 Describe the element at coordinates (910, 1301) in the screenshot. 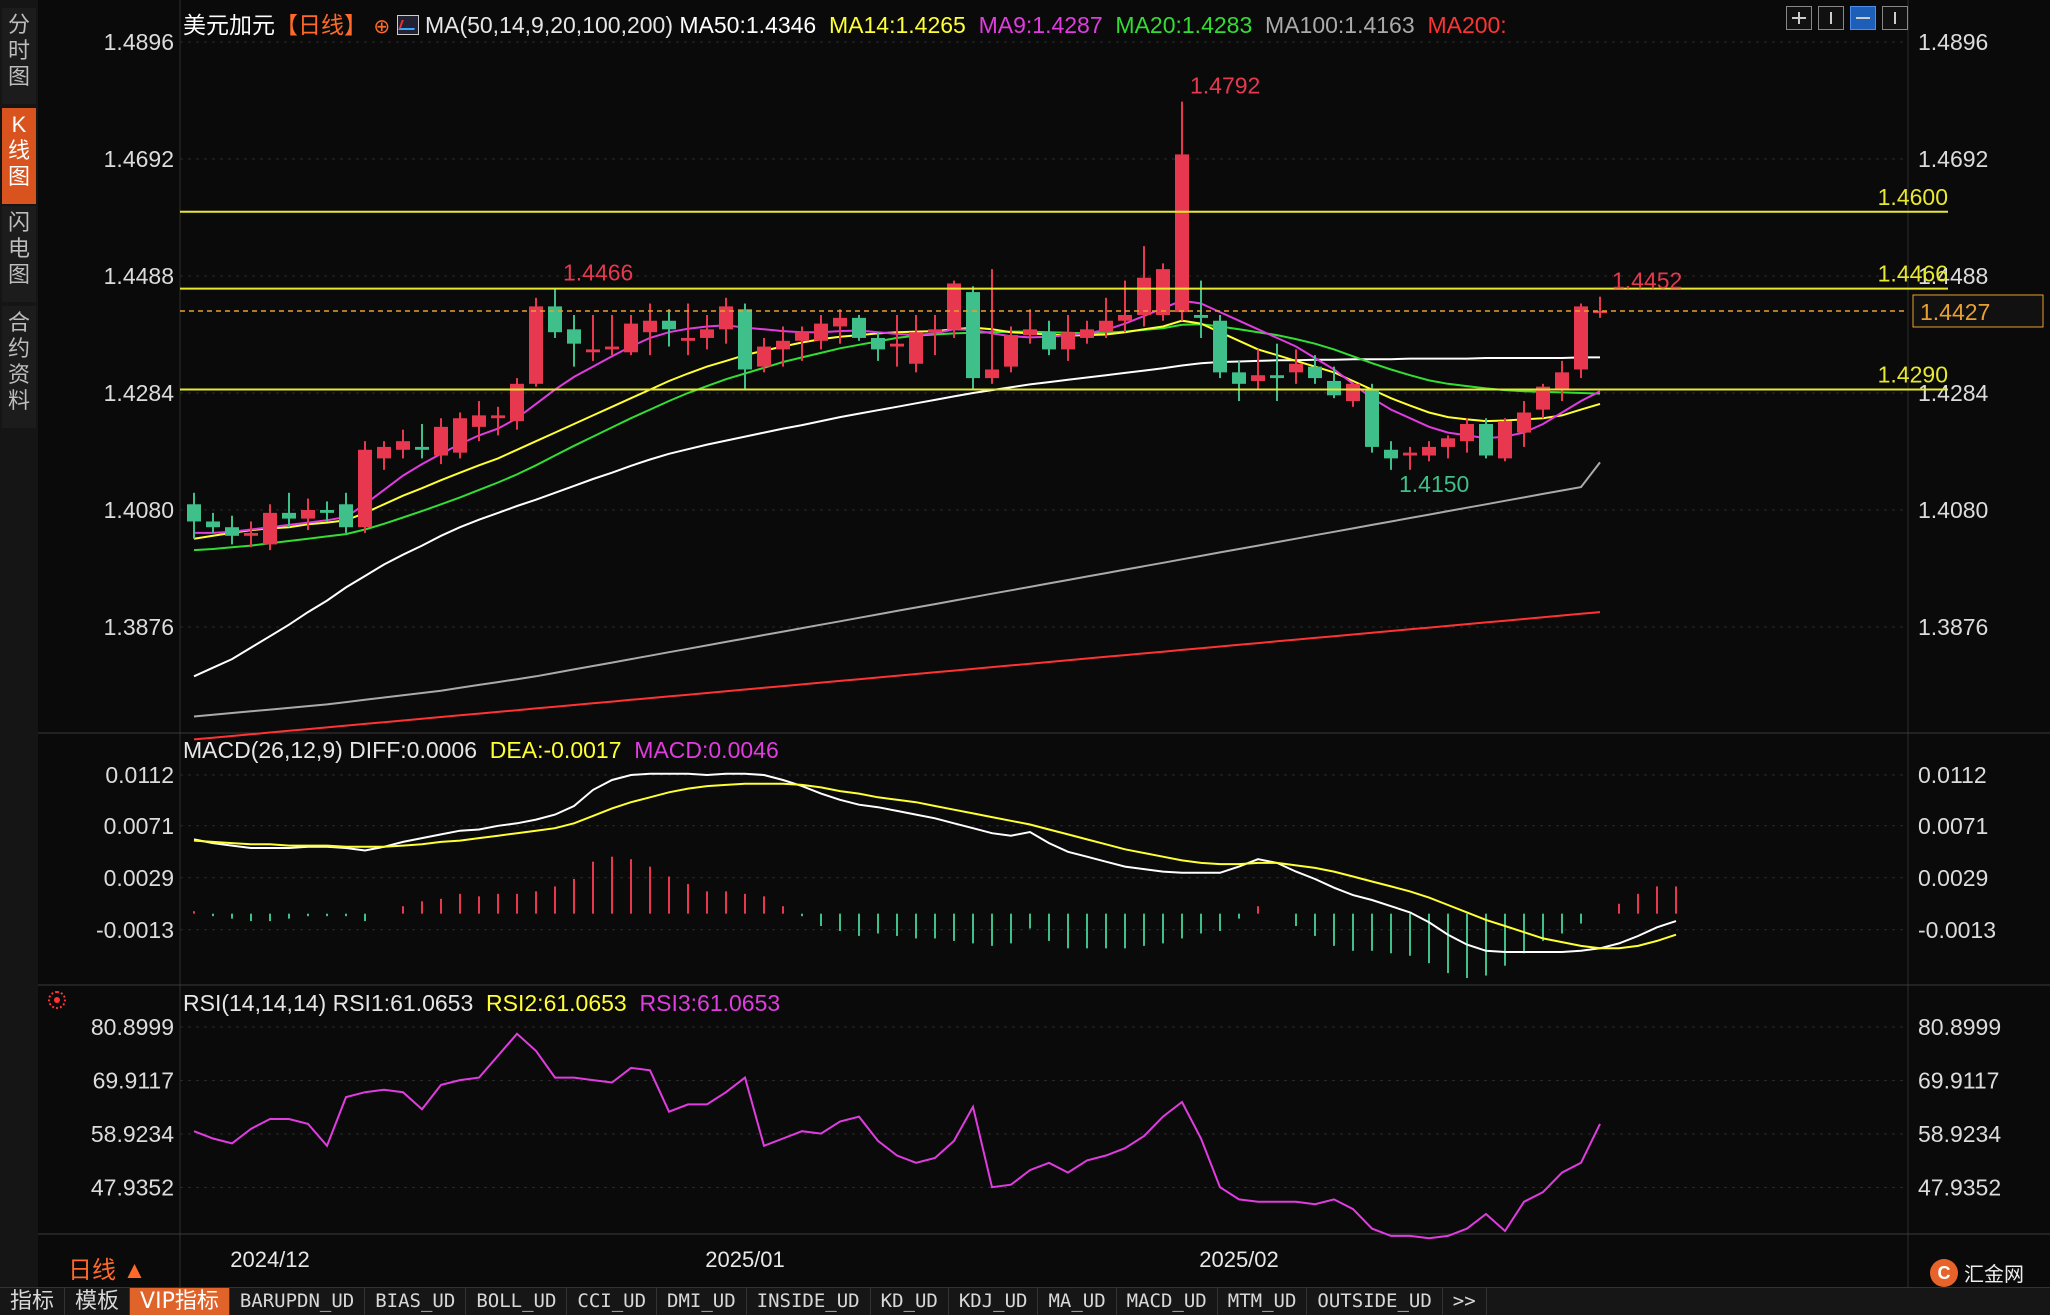

I see `indicator-tab-9: KD_UD` at that location.